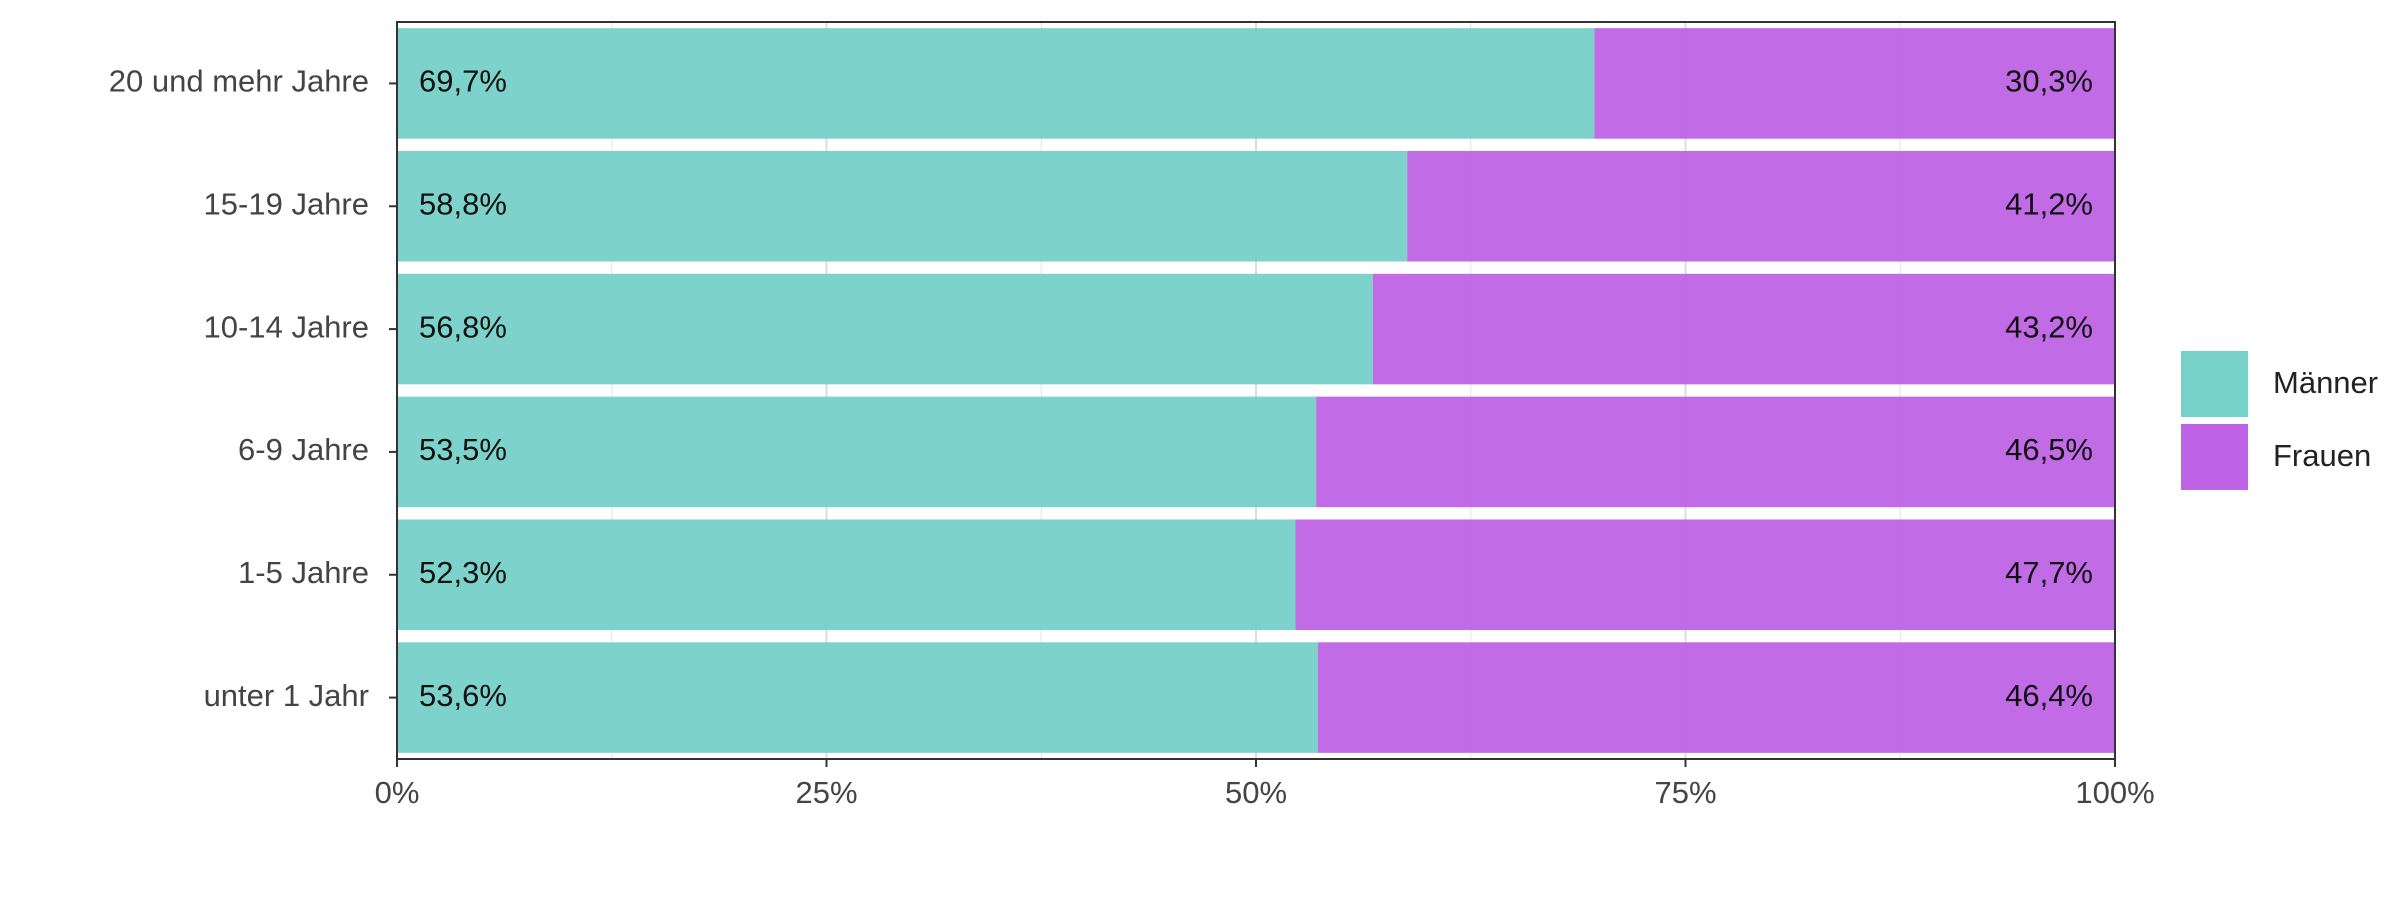  What do you see at coordinates (463, 572) in the screenshot?
I see `value-label: 52,3%` at bounding box center [463, 572].